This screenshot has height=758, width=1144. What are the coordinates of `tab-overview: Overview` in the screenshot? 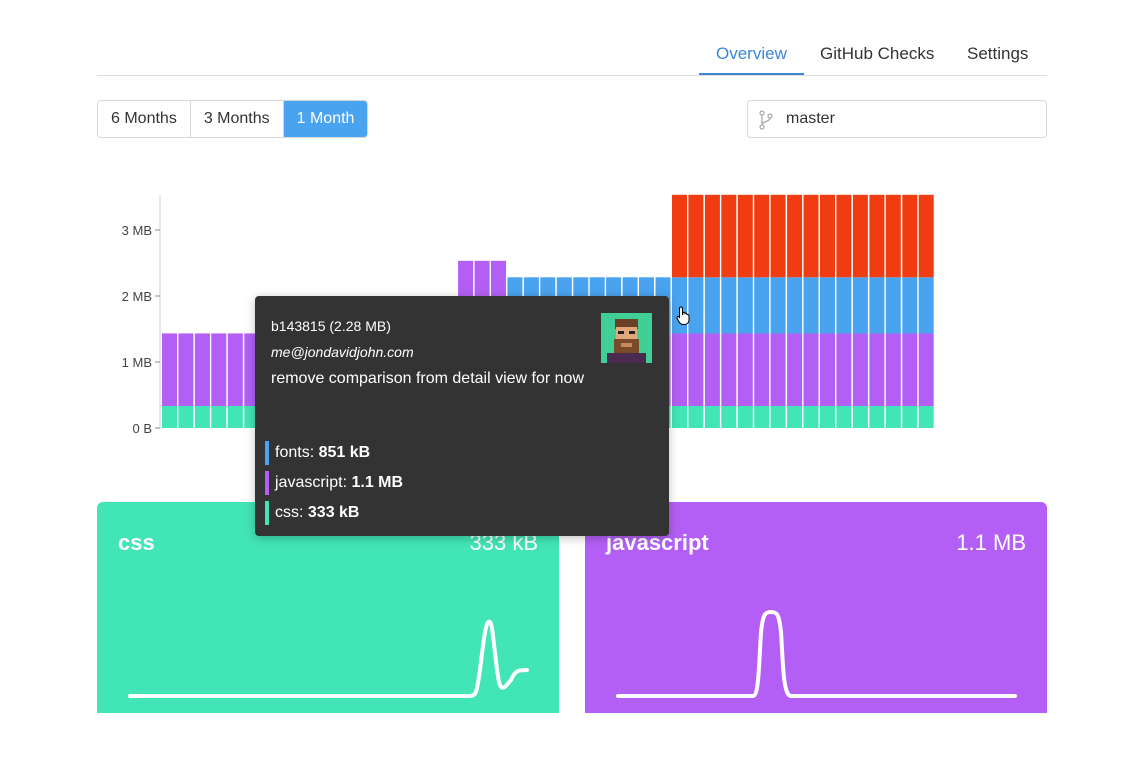 It's located at (751, 59).